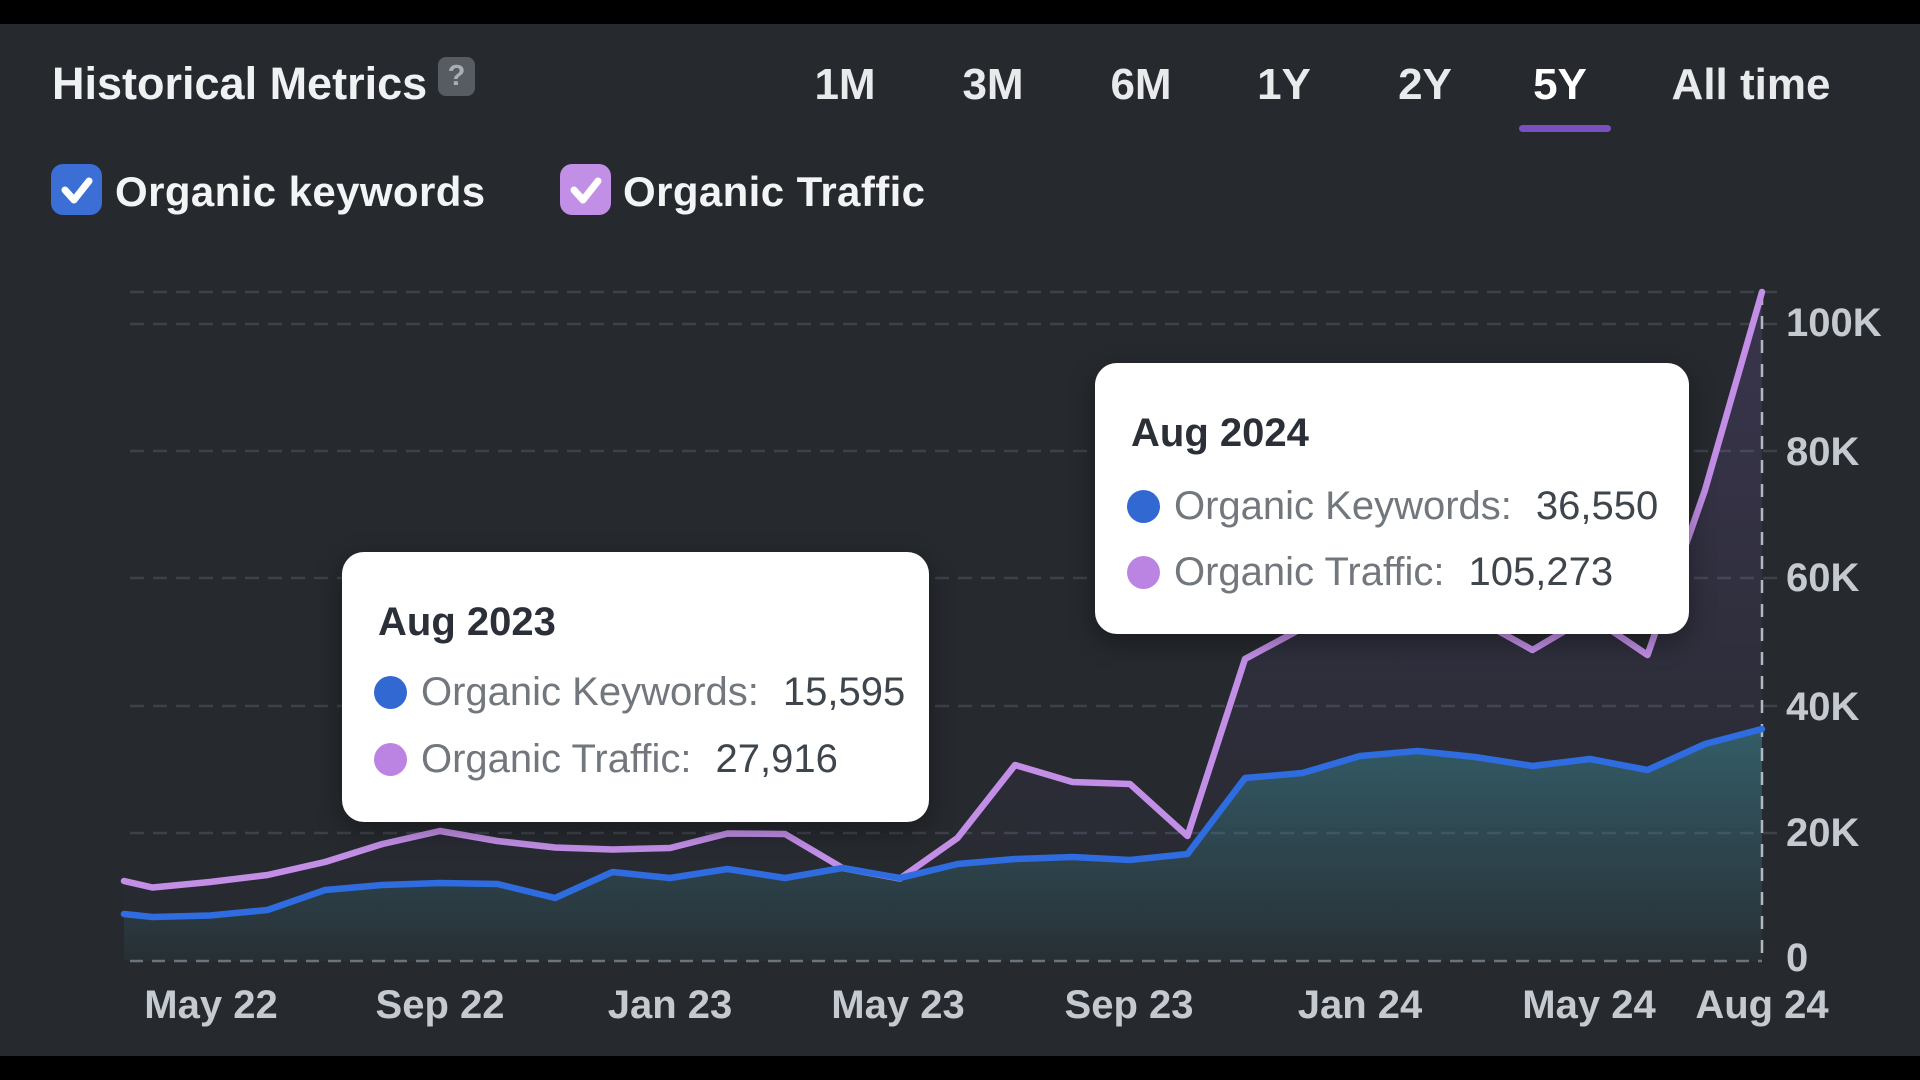 Image resolution: width=1920 pixels, height=1080 pixels. Describe the element at coordinates (1129, 1005) in the screenshot. I see `svg-text: Sep 23` at that location.